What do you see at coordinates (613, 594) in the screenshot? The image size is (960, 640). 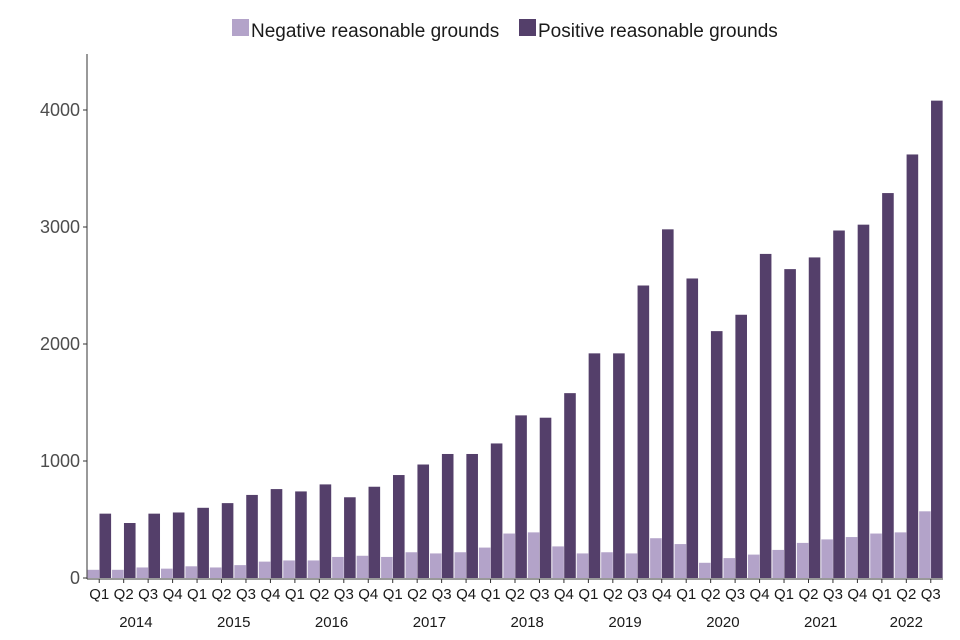 I see `x-tick-label-21: Q2` at bounding box center [613, 594].